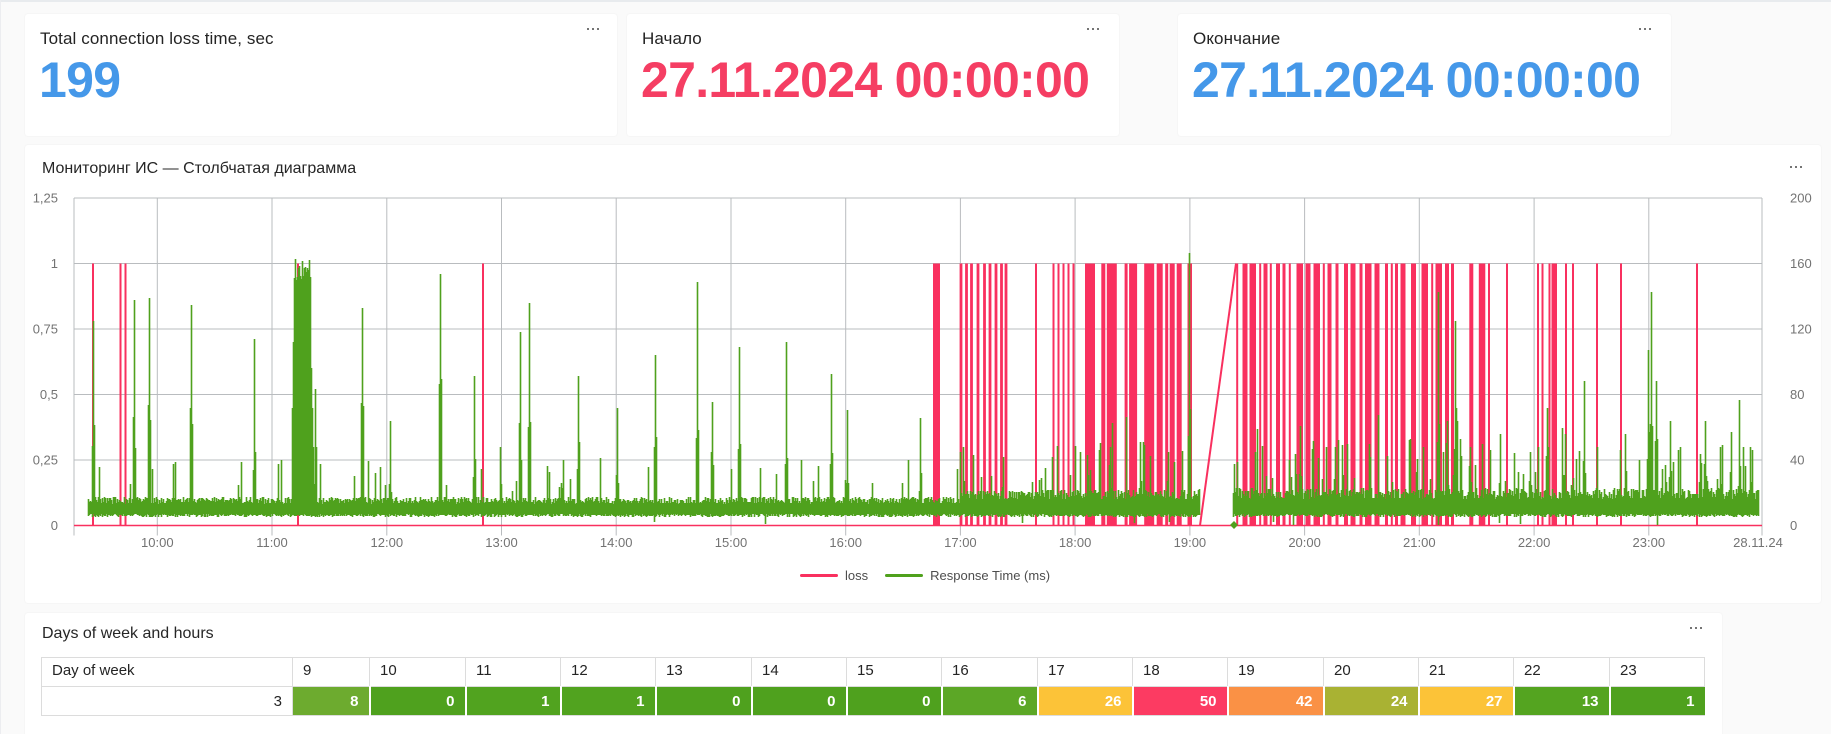 The height and width of the screenshot is (734, 1831). What do you see at coordinates (1649, 542) in the screenshot?
I see `svg-text: 23:00` at bounding box center [1649, 542].